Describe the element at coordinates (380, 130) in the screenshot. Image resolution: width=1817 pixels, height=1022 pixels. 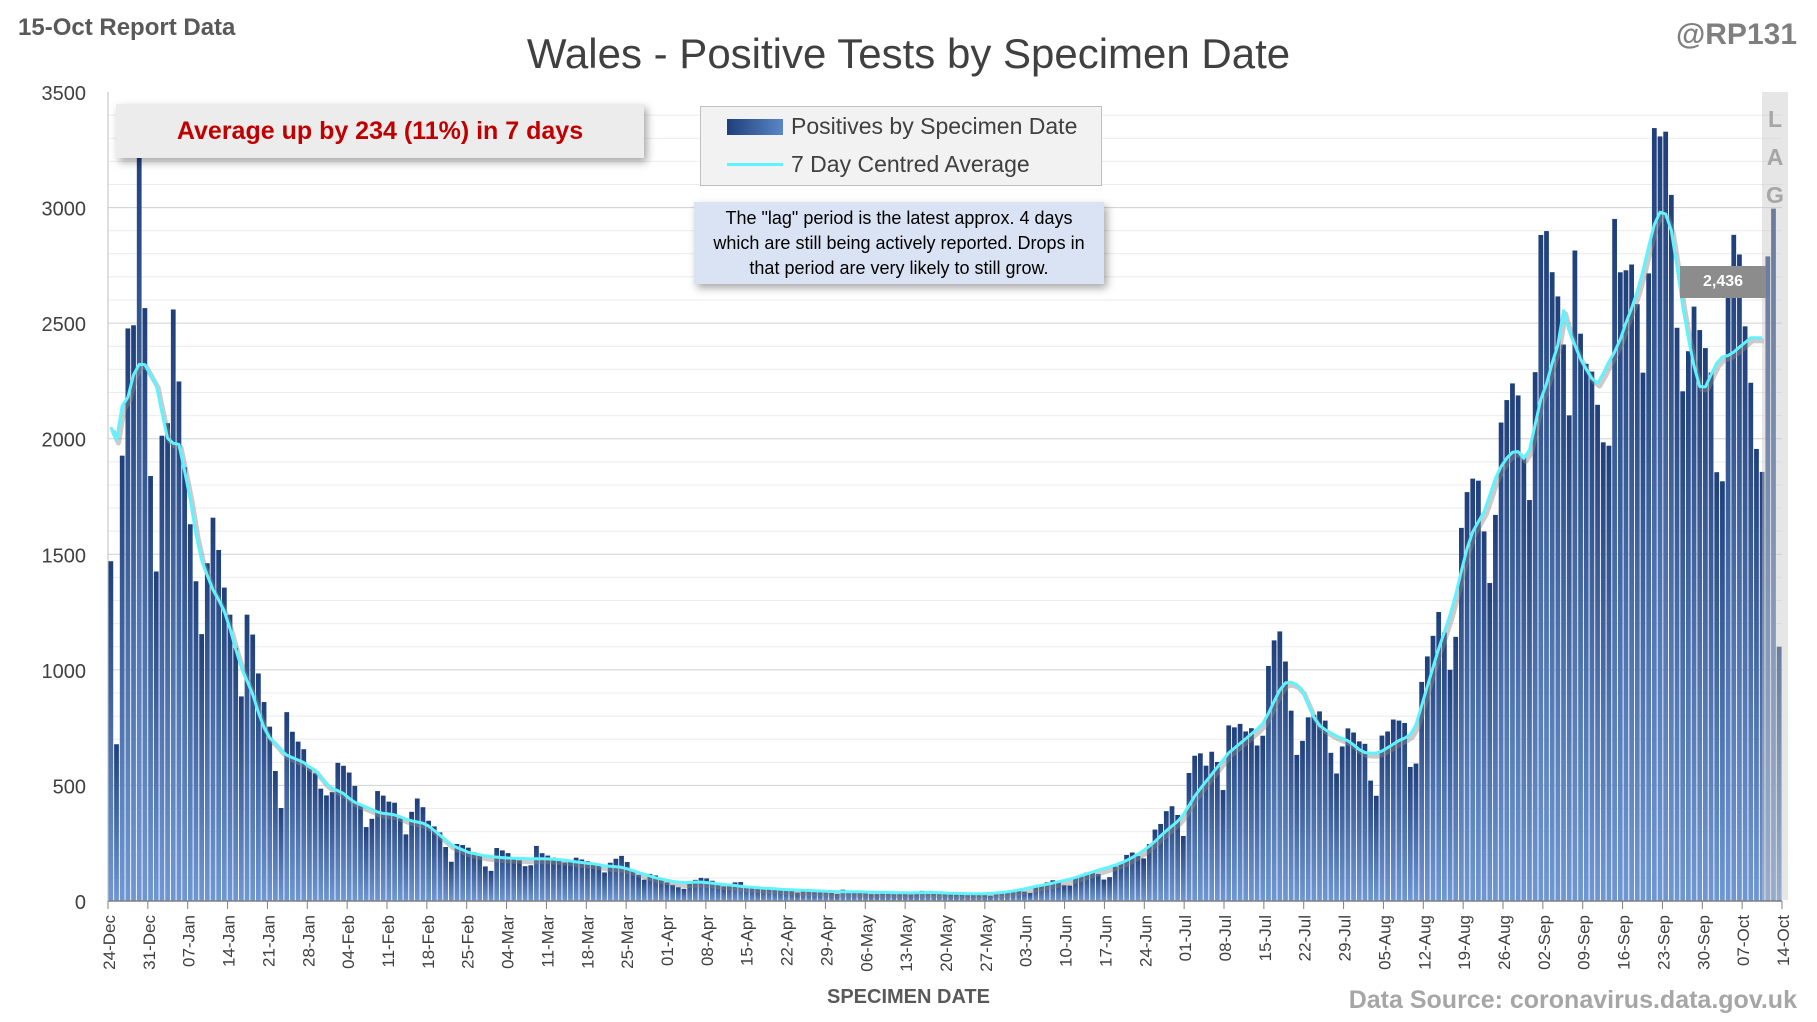
I see `average-change-text: Average up by 234 (11%) in 7 days` at that location.